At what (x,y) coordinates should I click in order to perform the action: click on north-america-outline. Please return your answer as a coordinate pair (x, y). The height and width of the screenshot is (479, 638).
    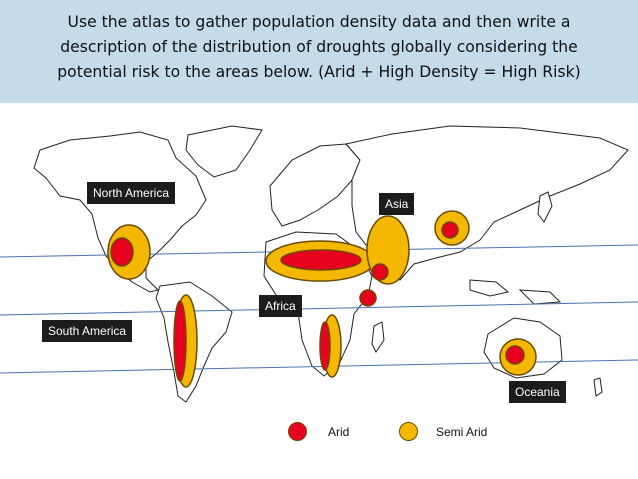
    Looking at the image, I should click on (120, 212).